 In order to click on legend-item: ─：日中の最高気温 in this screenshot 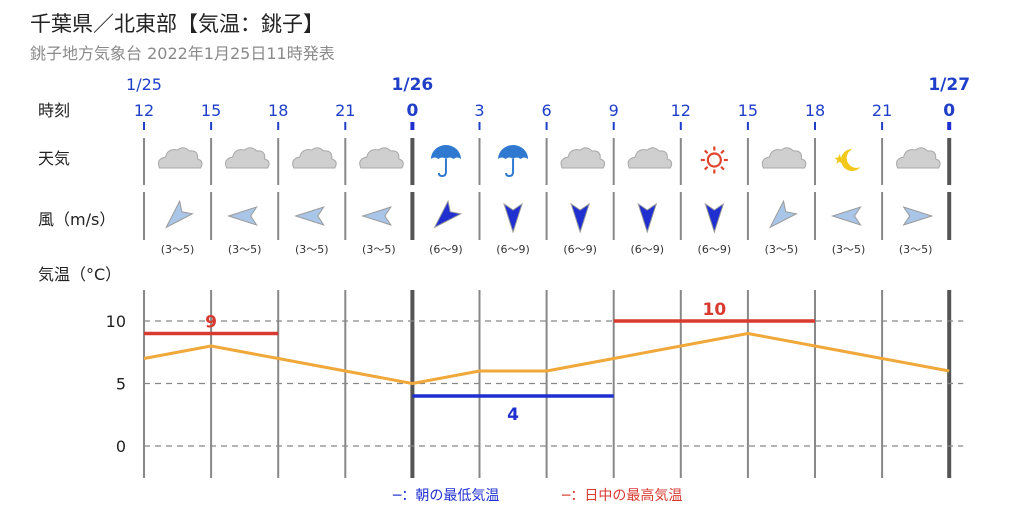, I will do `click(621, 495)`.